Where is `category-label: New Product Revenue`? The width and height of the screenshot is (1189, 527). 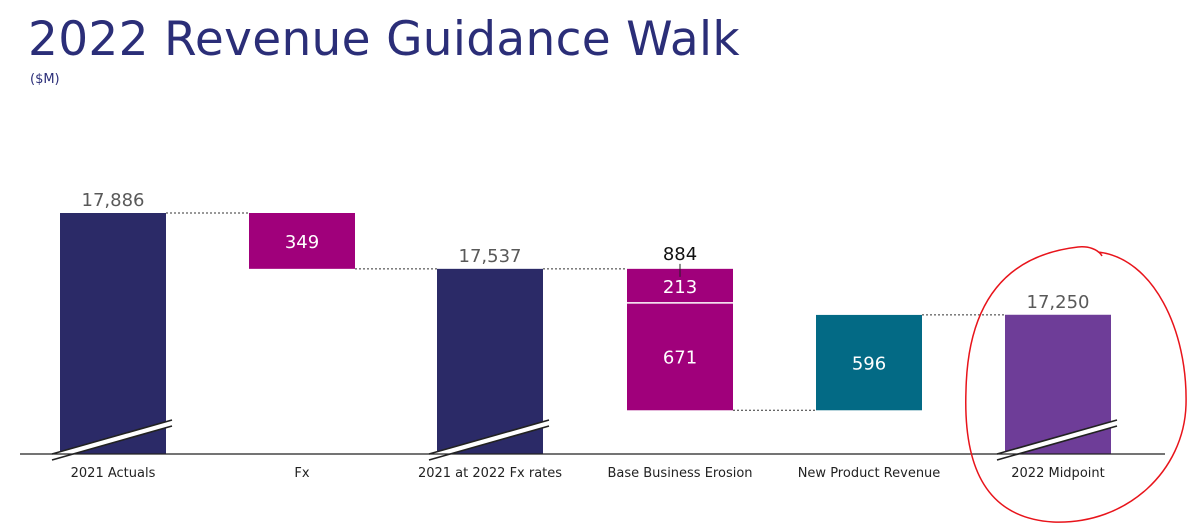 category-label: New Product Revenue is located at coordinates (869, 473).